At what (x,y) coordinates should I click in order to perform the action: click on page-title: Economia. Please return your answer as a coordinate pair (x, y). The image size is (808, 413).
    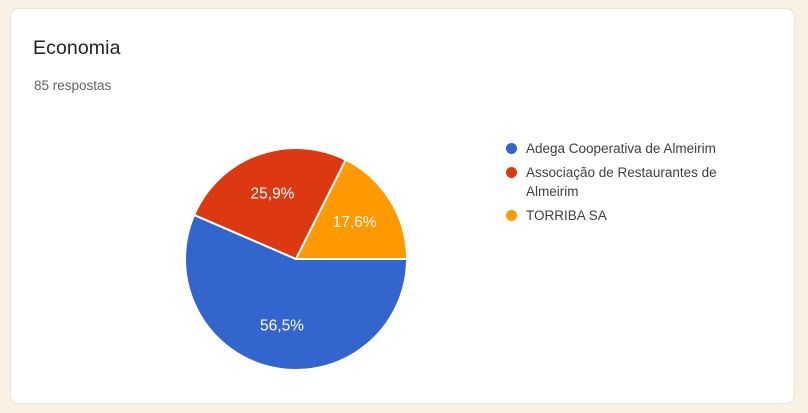
    Looking at the image, I should click on (77, 48).